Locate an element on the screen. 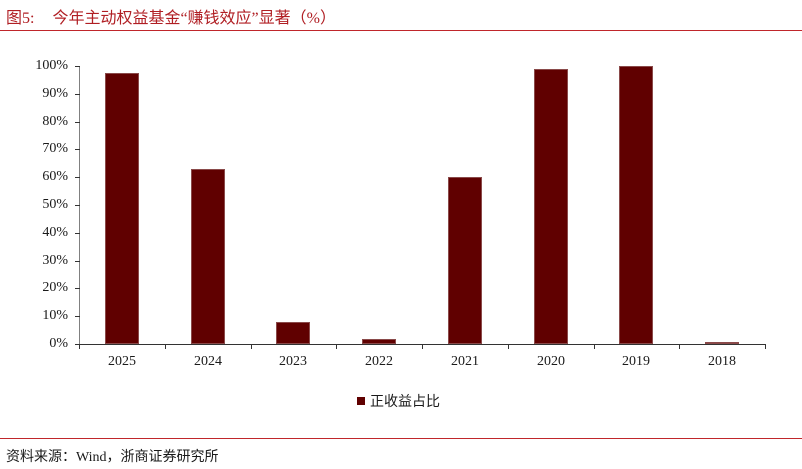 The width and height of the screenshot is (802, 469). bar-2025 is located at coordinates (122, 208).